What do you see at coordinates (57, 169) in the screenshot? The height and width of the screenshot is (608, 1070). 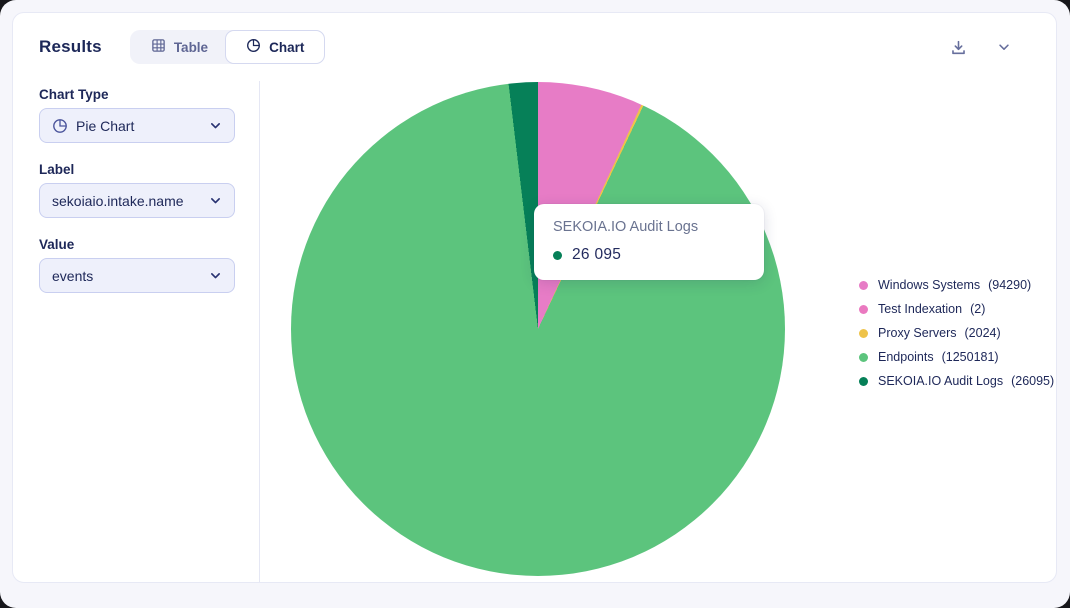 I see `label-field-label: Label` at bounding box center [57, 169].